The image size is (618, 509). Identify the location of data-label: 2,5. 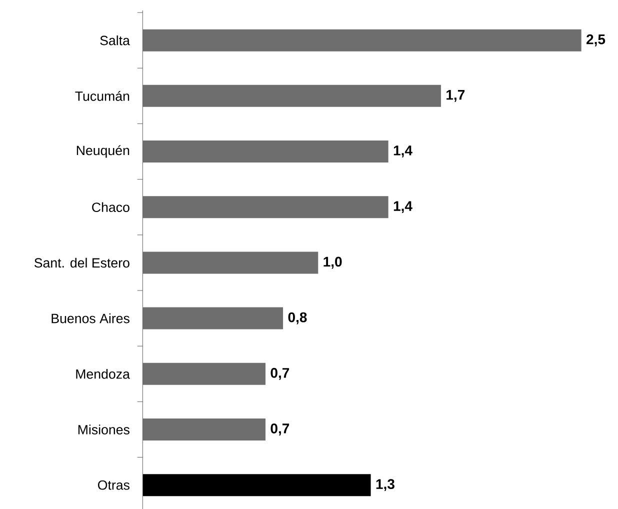
(596, 40).